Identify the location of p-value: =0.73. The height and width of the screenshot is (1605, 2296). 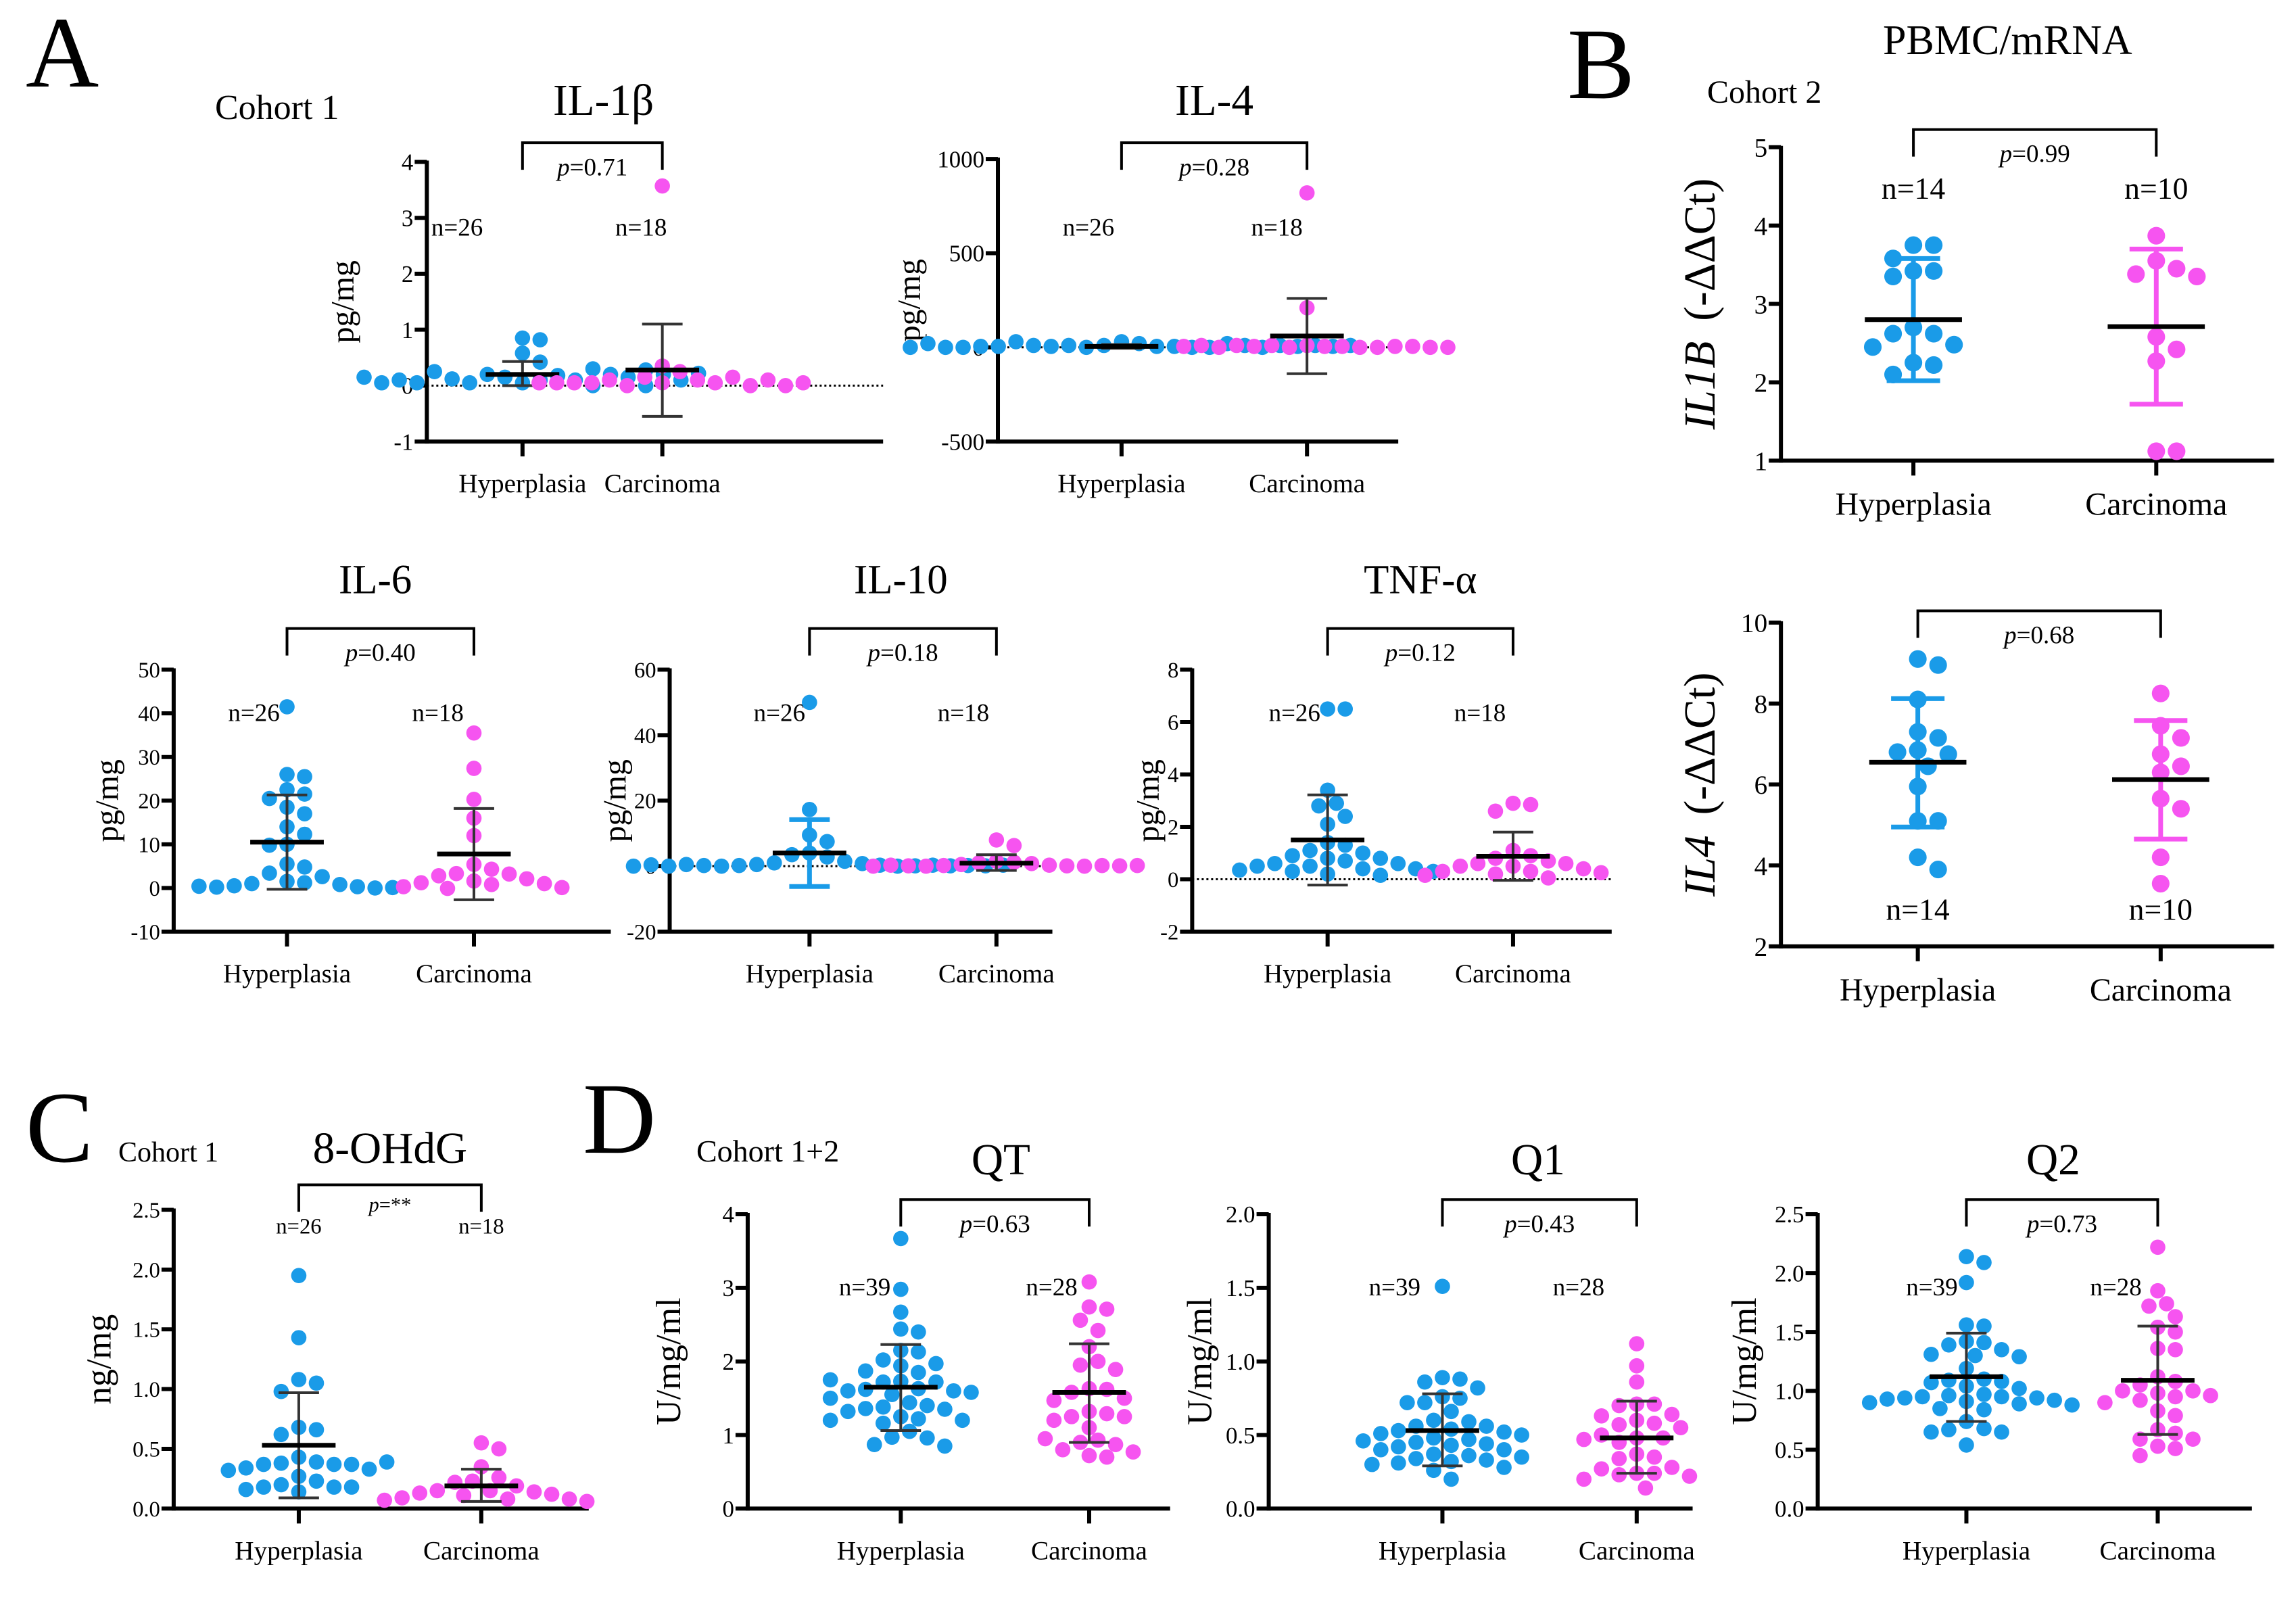
(2068, 1224).